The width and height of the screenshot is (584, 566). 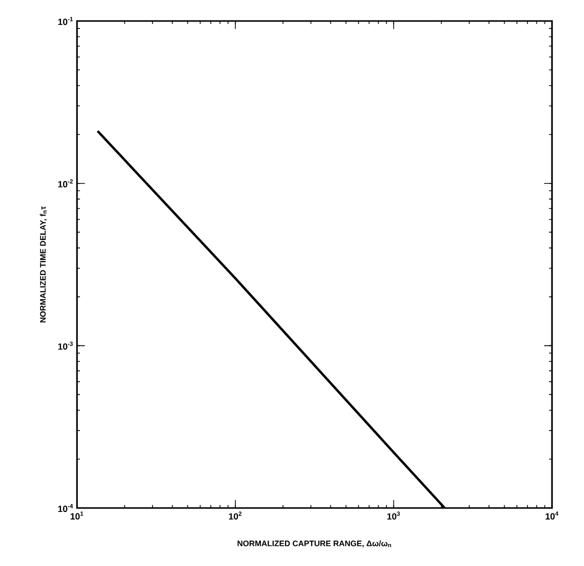 What do you see at coordinates (77, 516) in the screenshot?
I see `x-tick-label: 10$^{1}$` at bounding box center [77, 516].